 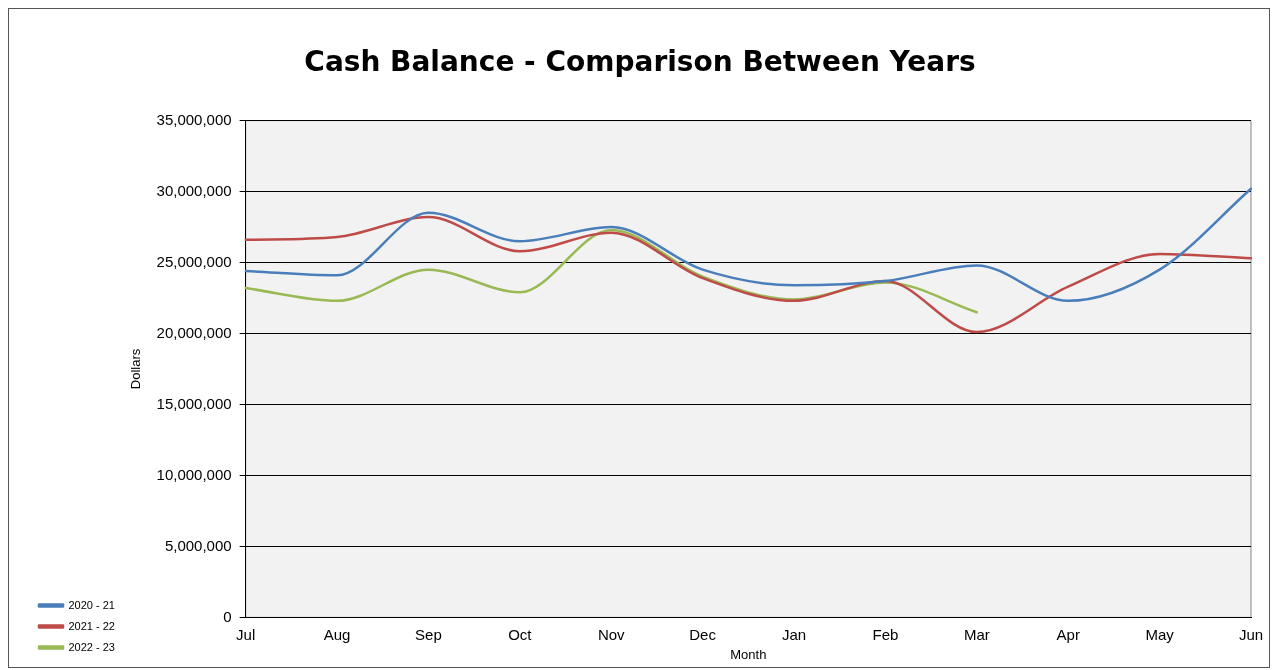 I want to click on x-axis-title: Month, so click(x=748, y=654).